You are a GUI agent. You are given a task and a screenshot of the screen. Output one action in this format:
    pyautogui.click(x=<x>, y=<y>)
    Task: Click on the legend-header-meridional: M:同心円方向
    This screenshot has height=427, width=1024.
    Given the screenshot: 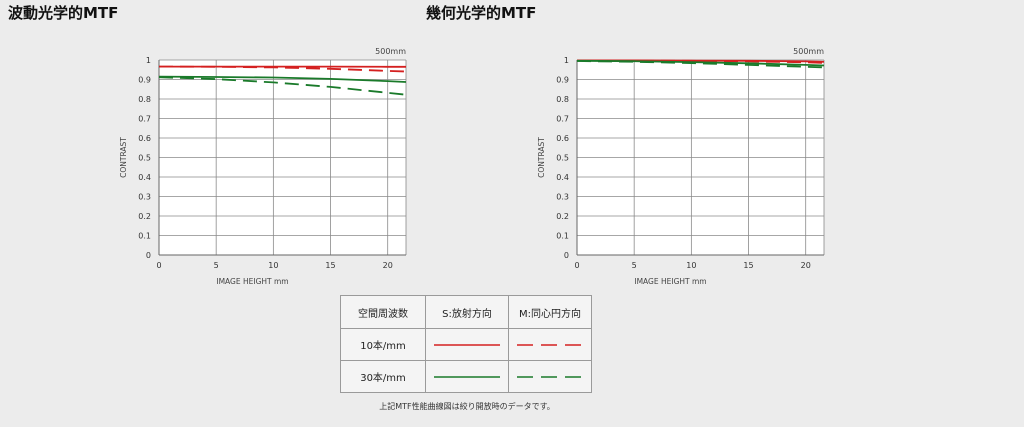 What is the action you would take?
    pyautogui.click(x=550, y=312)
    